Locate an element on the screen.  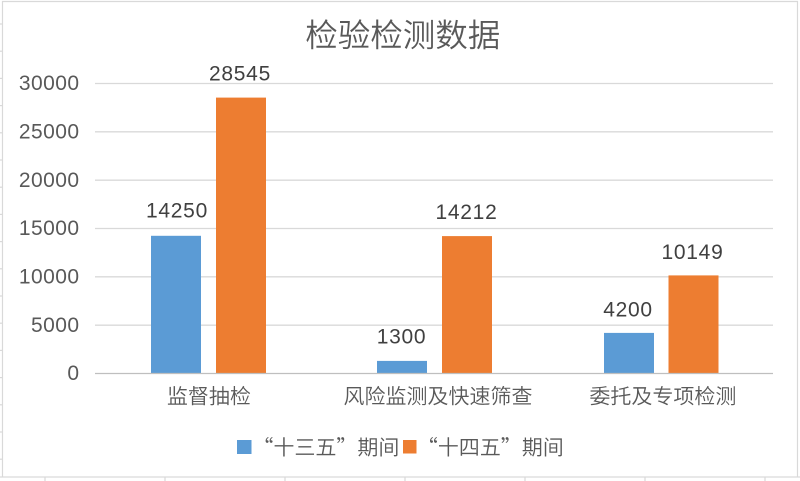
svg-text: 30000 is located at coordinates (49, 83).